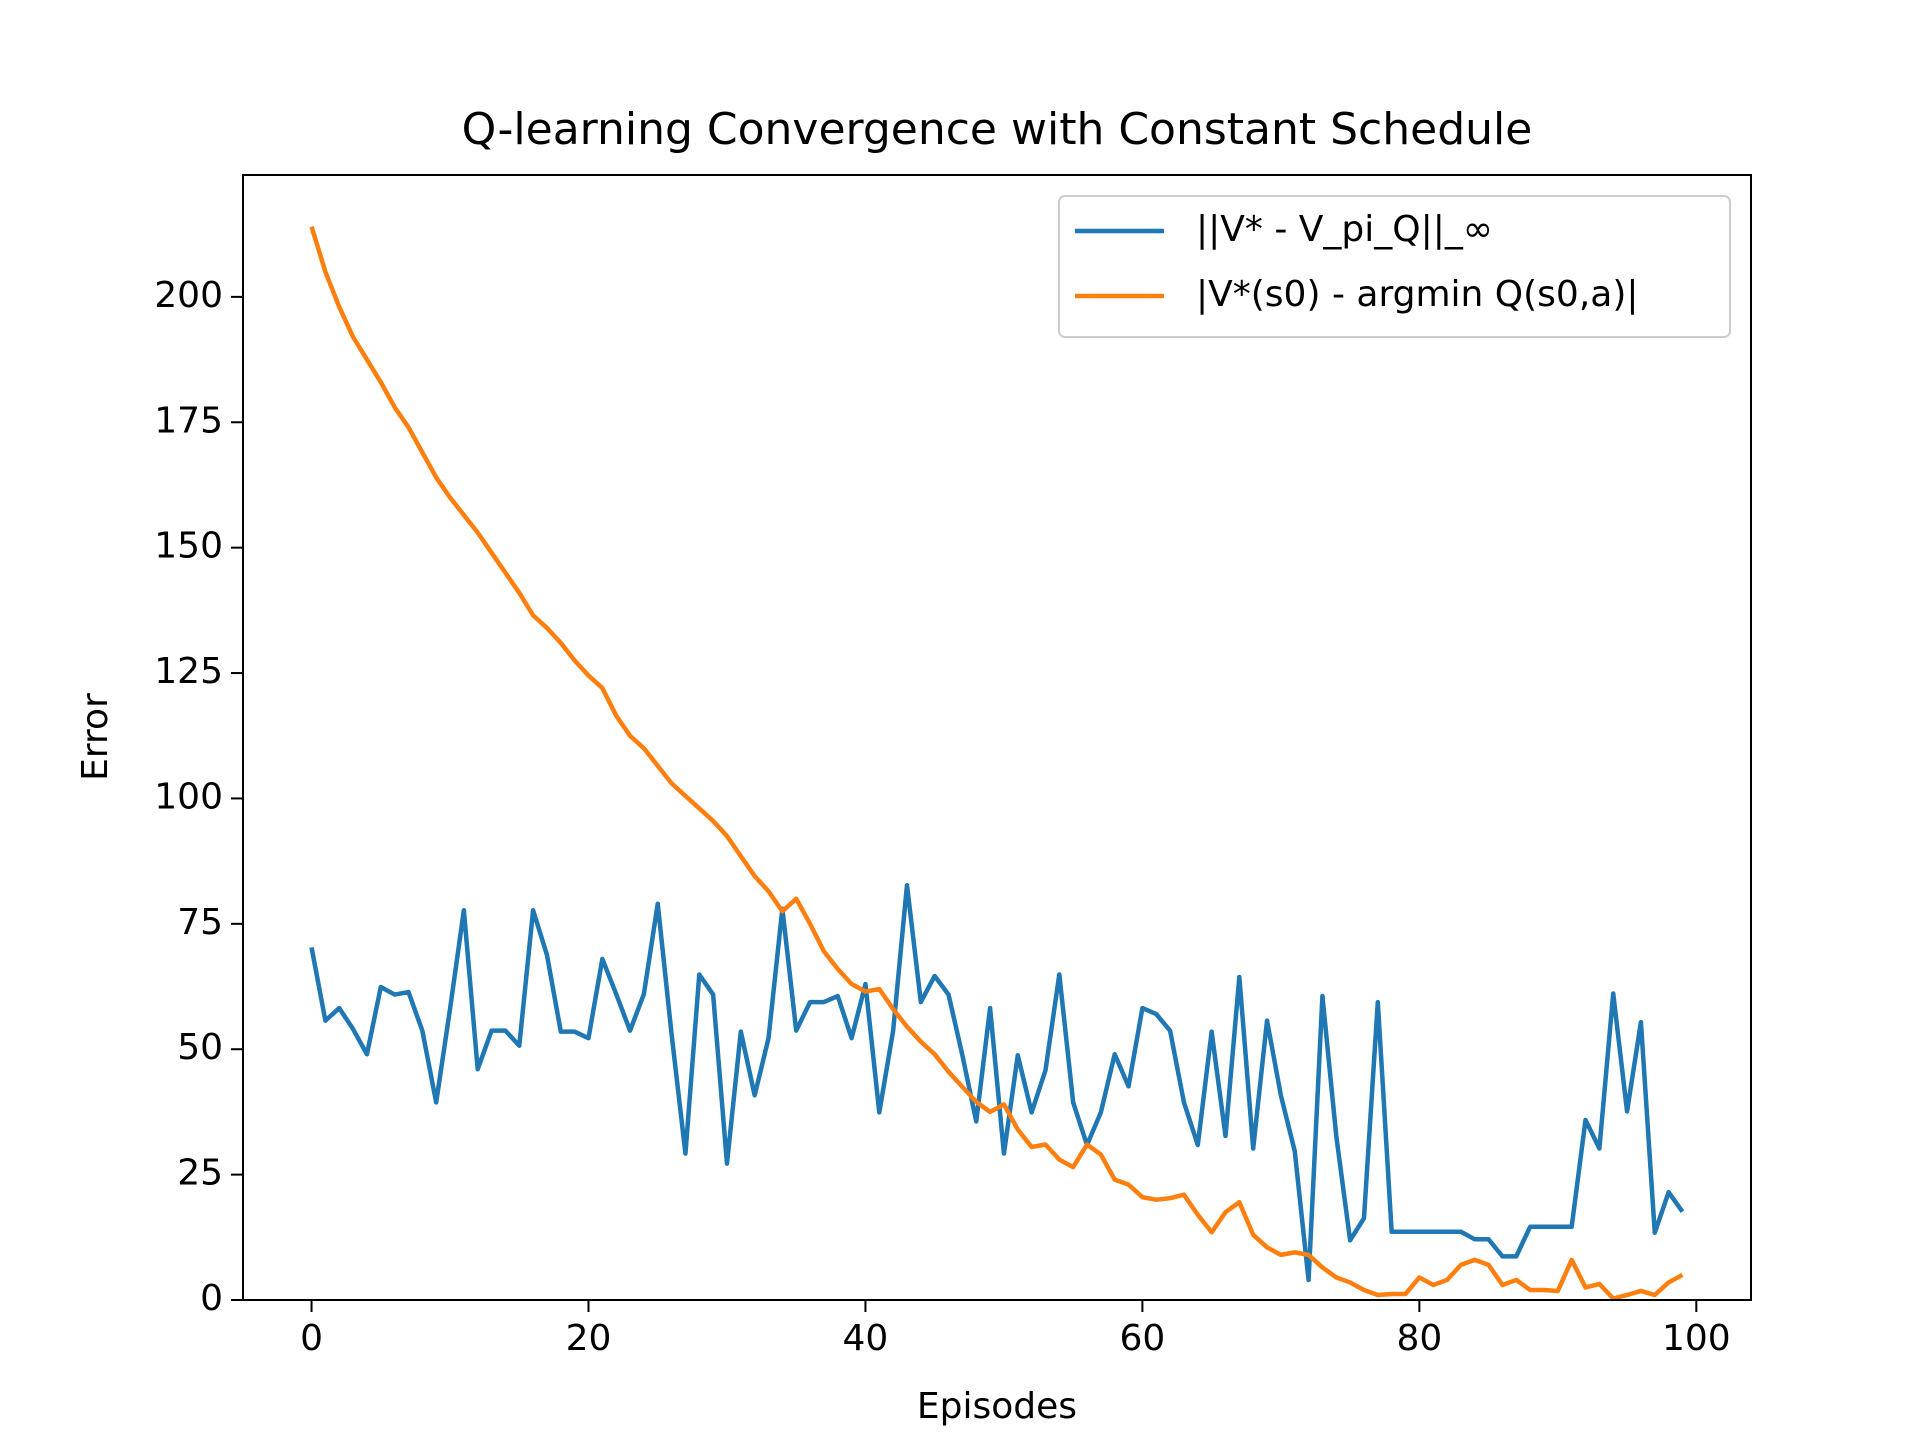 The height and width of the screenshot is (1444, 1920). Describe the element at coordinates (1417, 294) in the screenshot. I see `legend-label: |V*(s0) - argmin Q(s0,a)|` at that location.